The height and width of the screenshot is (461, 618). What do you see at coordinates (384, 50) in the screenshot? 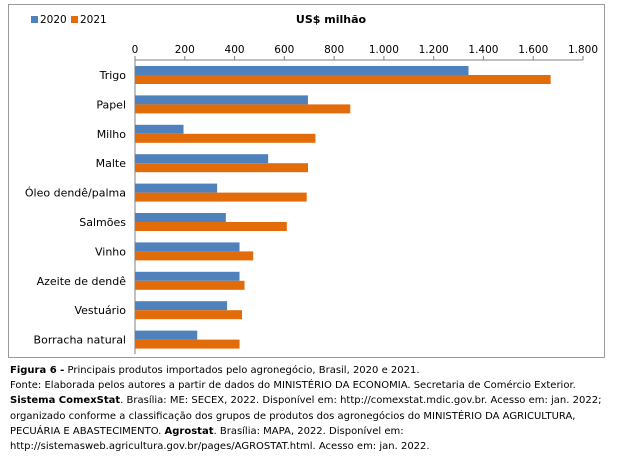
I see `x-tick-label: 1.000` at bounding box center [384, 50].